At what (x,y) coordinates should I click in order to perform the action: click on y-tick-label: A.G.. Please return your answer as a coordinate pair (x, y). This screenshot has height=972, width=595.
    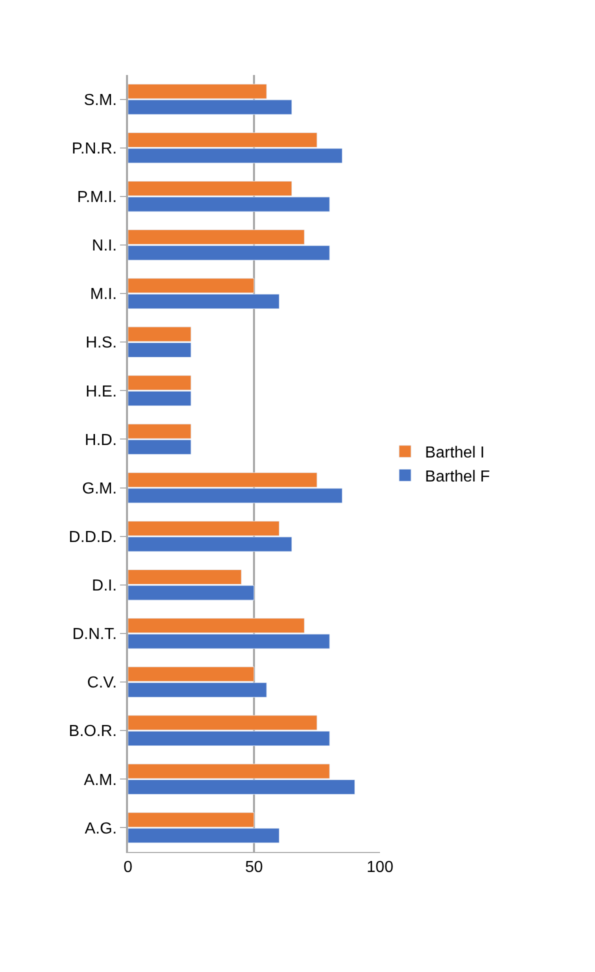
    Looking at the image, I should click on (100, 829).